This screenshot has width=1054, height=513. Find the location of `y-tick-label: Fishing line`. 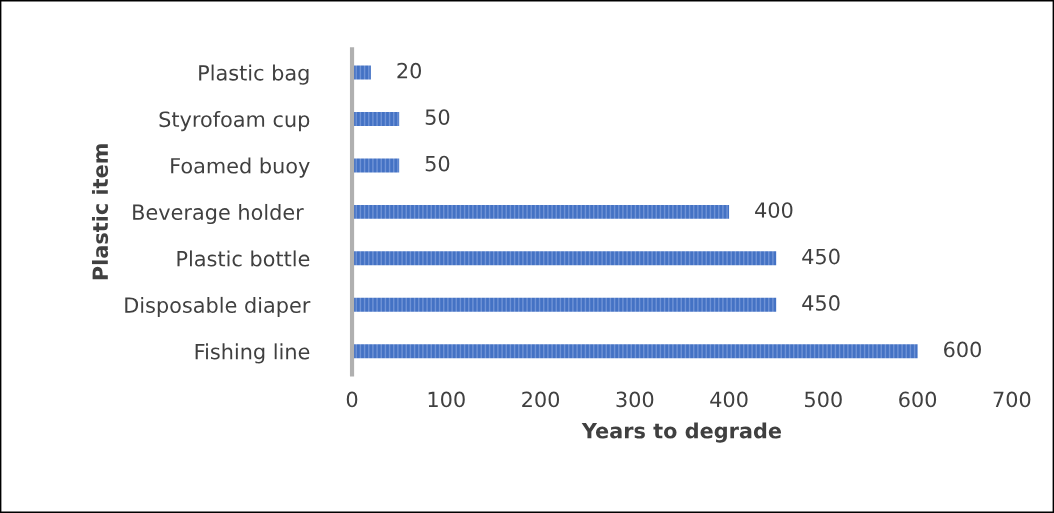

y-tick-label: Fishing line is located at coordinates (252, 353).